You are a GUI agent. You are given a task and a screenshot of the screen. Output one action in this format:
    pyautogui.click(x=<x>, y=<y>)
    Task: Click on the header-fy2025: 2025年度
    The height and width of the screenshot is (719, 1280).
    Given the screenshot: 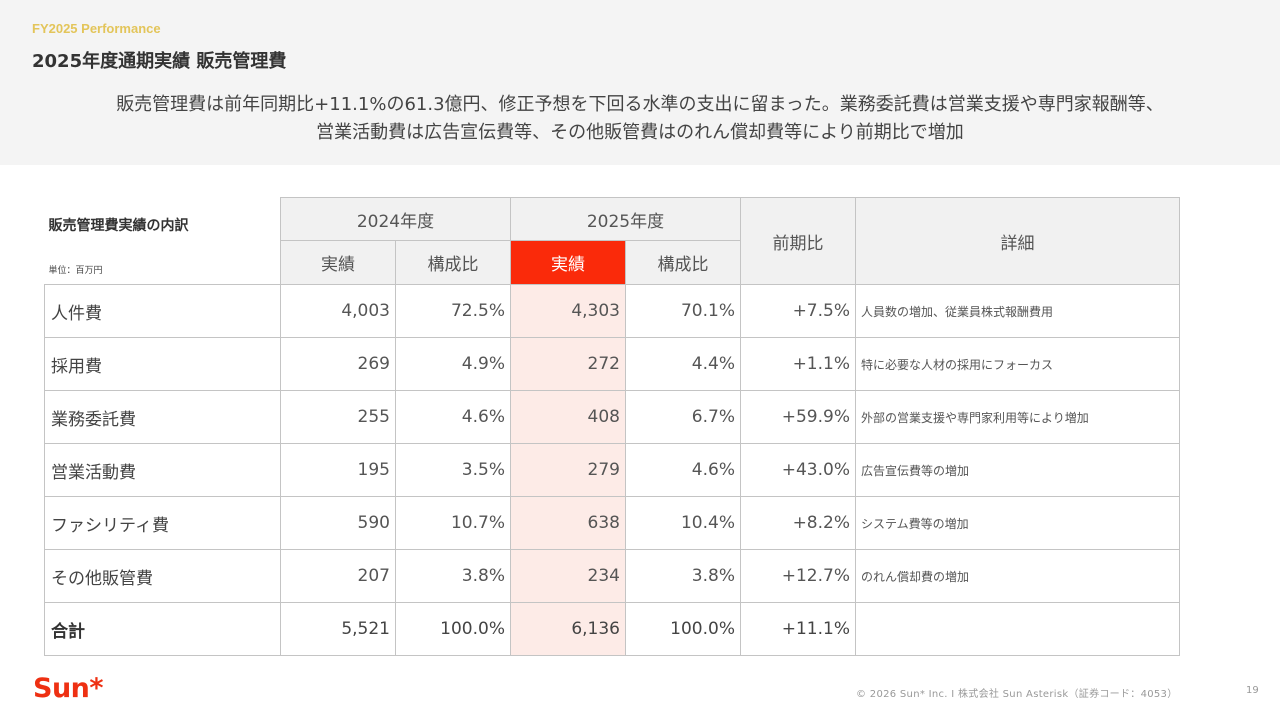 What is the action you would take?
    pyautogui.click(x=625, y=219)
    